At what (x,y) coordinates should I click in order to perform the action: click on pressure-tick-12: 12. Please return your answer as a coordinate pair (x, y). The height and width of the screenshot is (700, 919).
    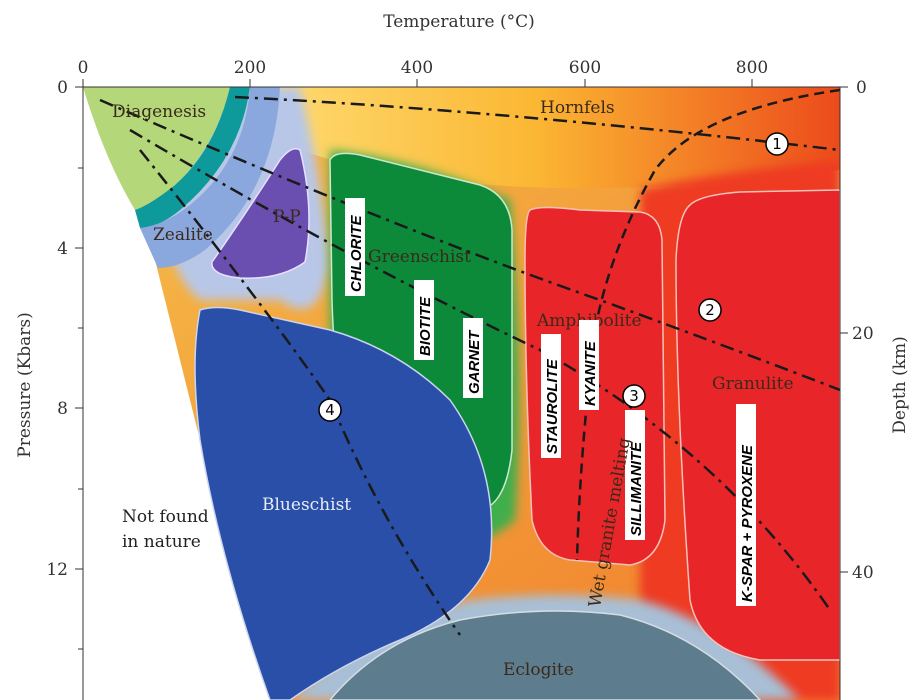
    Looking at the image, I should click on (57, 570).